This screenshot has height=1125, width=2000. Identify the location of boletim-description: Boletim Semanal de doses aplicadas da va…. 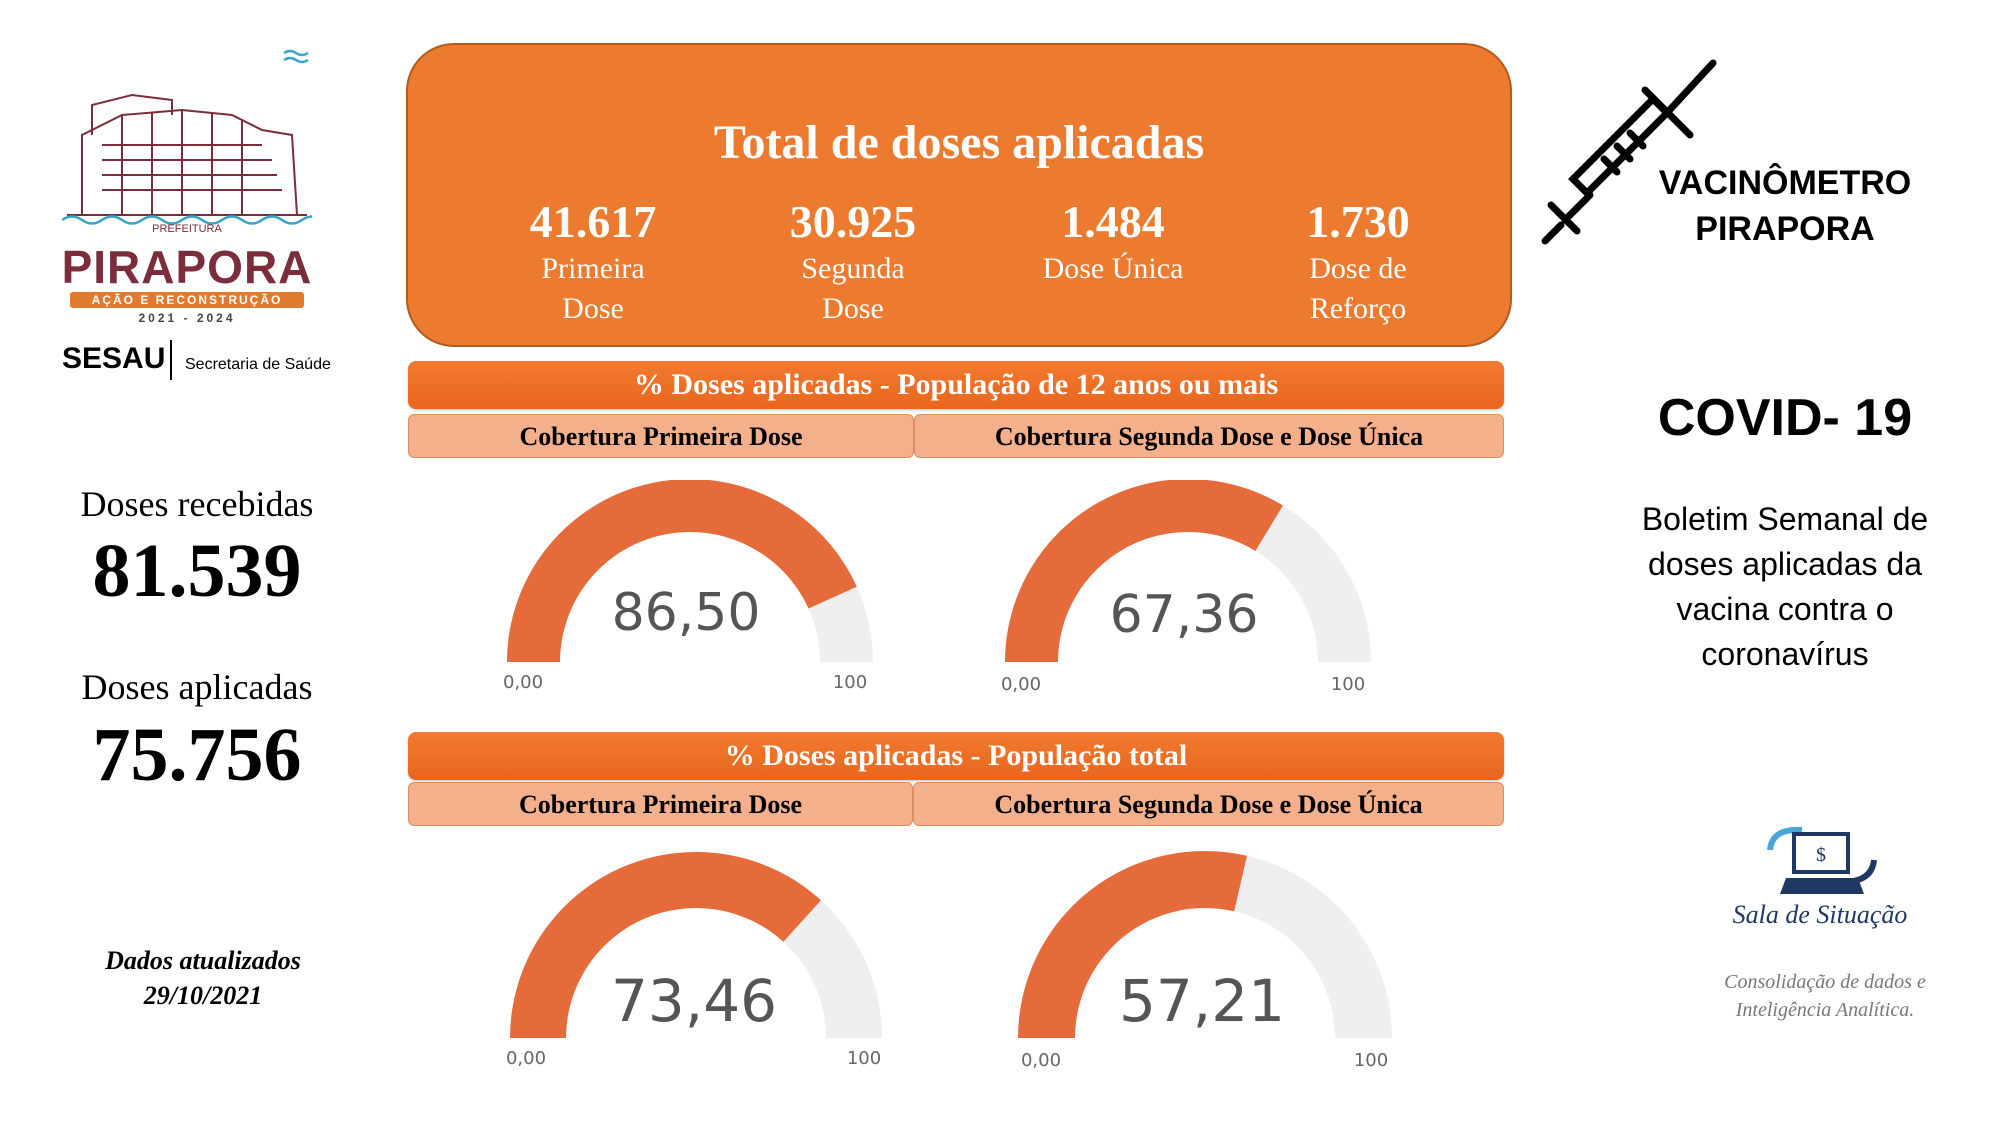
(1785, 587).